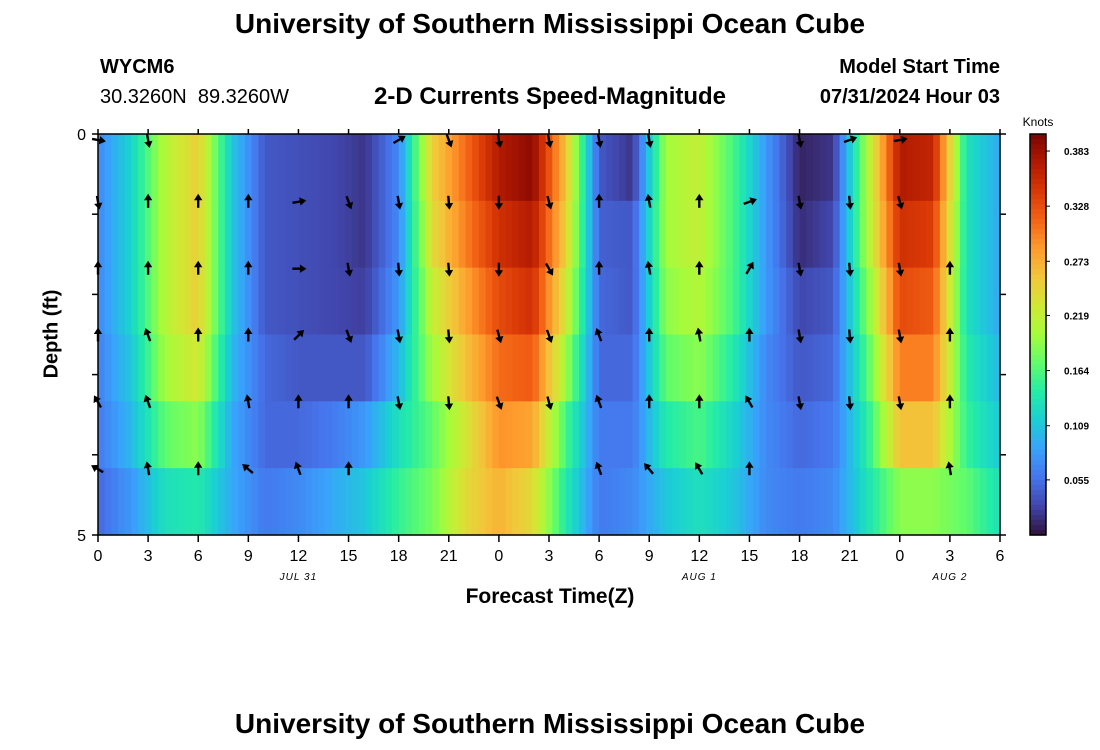  What do you see at coordinates (550, 96) in the screenshot?
I see `chart-subtitle: 2-D Currents Speed-Magnitude` at bounding box center [550, 96].